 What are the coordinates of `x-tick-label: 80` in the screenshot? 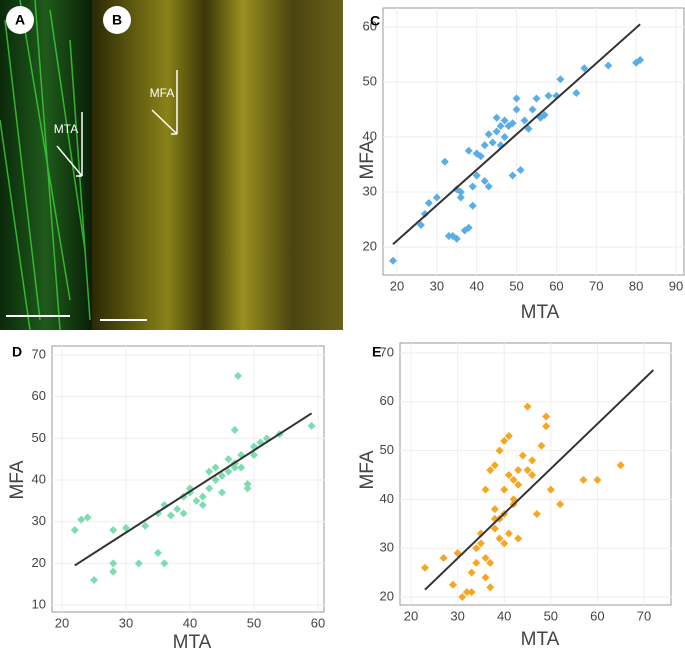 It's located at (636, 285).